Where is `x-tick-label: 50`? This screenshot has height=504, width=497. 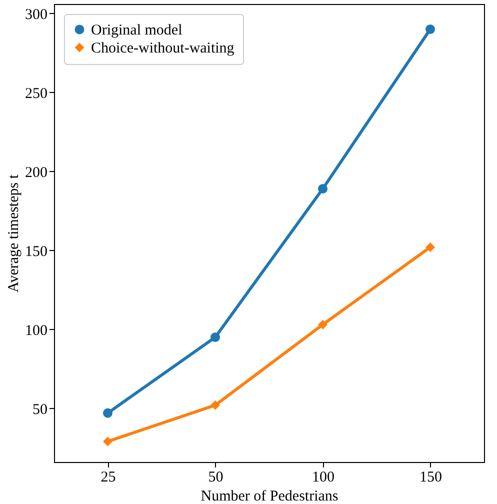 x-tick-label: 50 is located at coordinates (216, 478).